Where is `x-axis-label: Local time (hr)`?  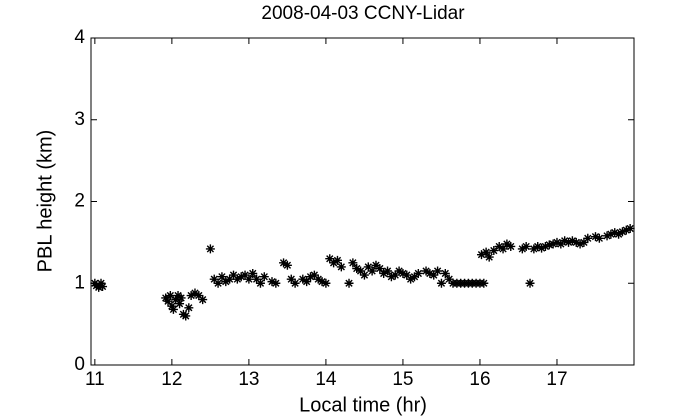
x-axis-label: Local time (hr) is located at coordinates (363, 405).